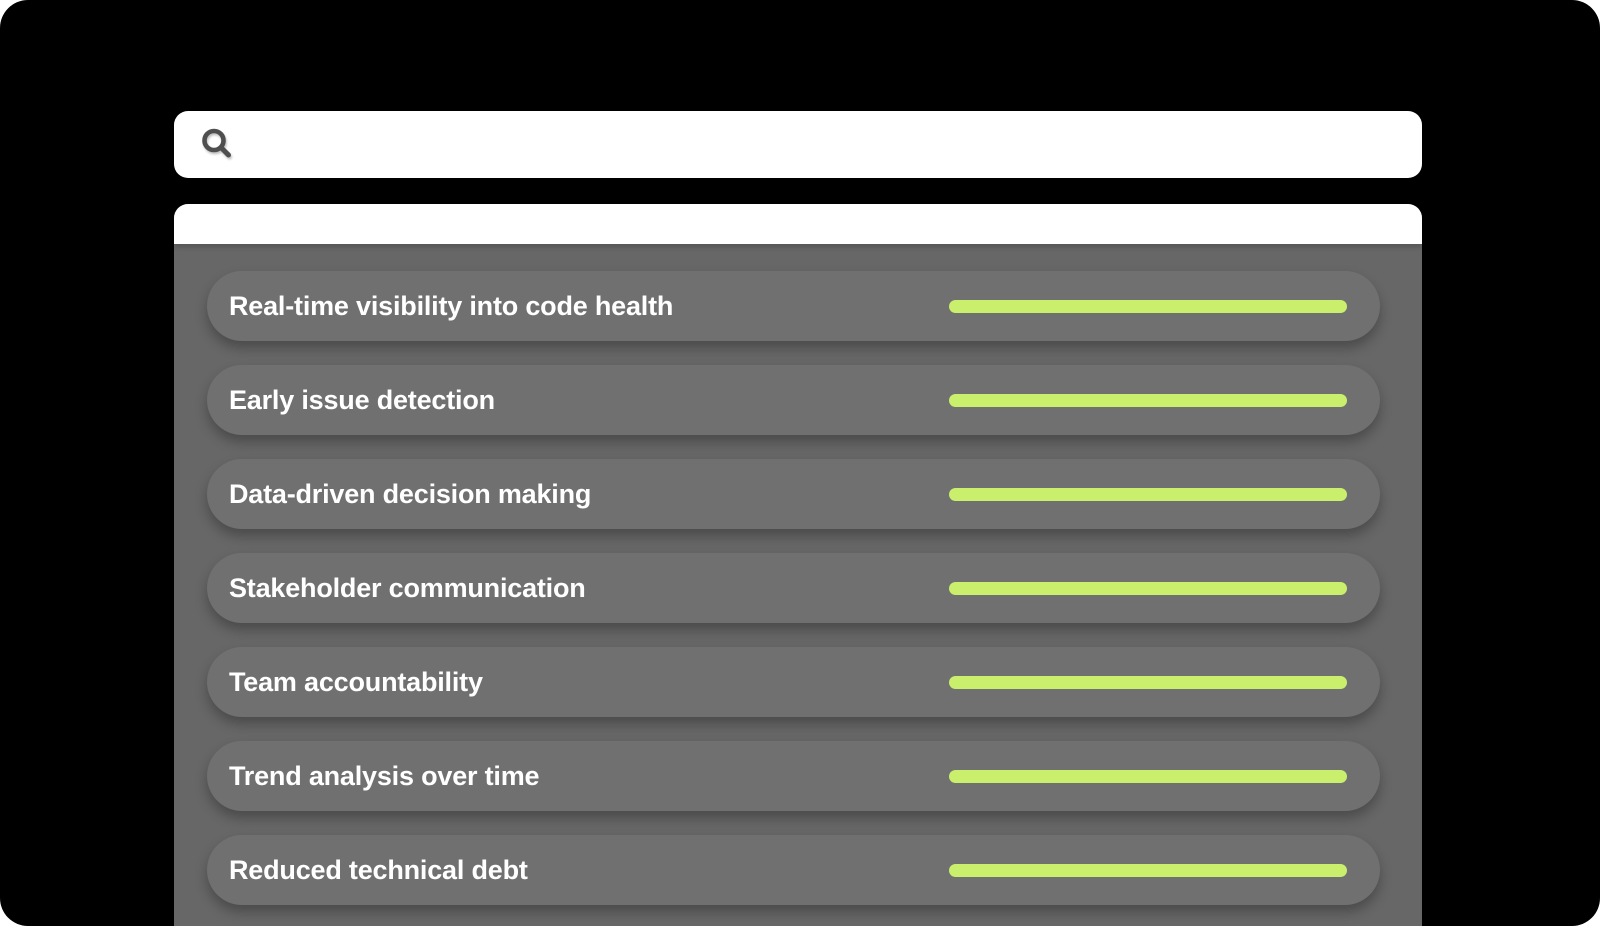  Describe the element at coordinates (793, 400) in the screenshot. I see `list-item: Early issue detection` at that location.